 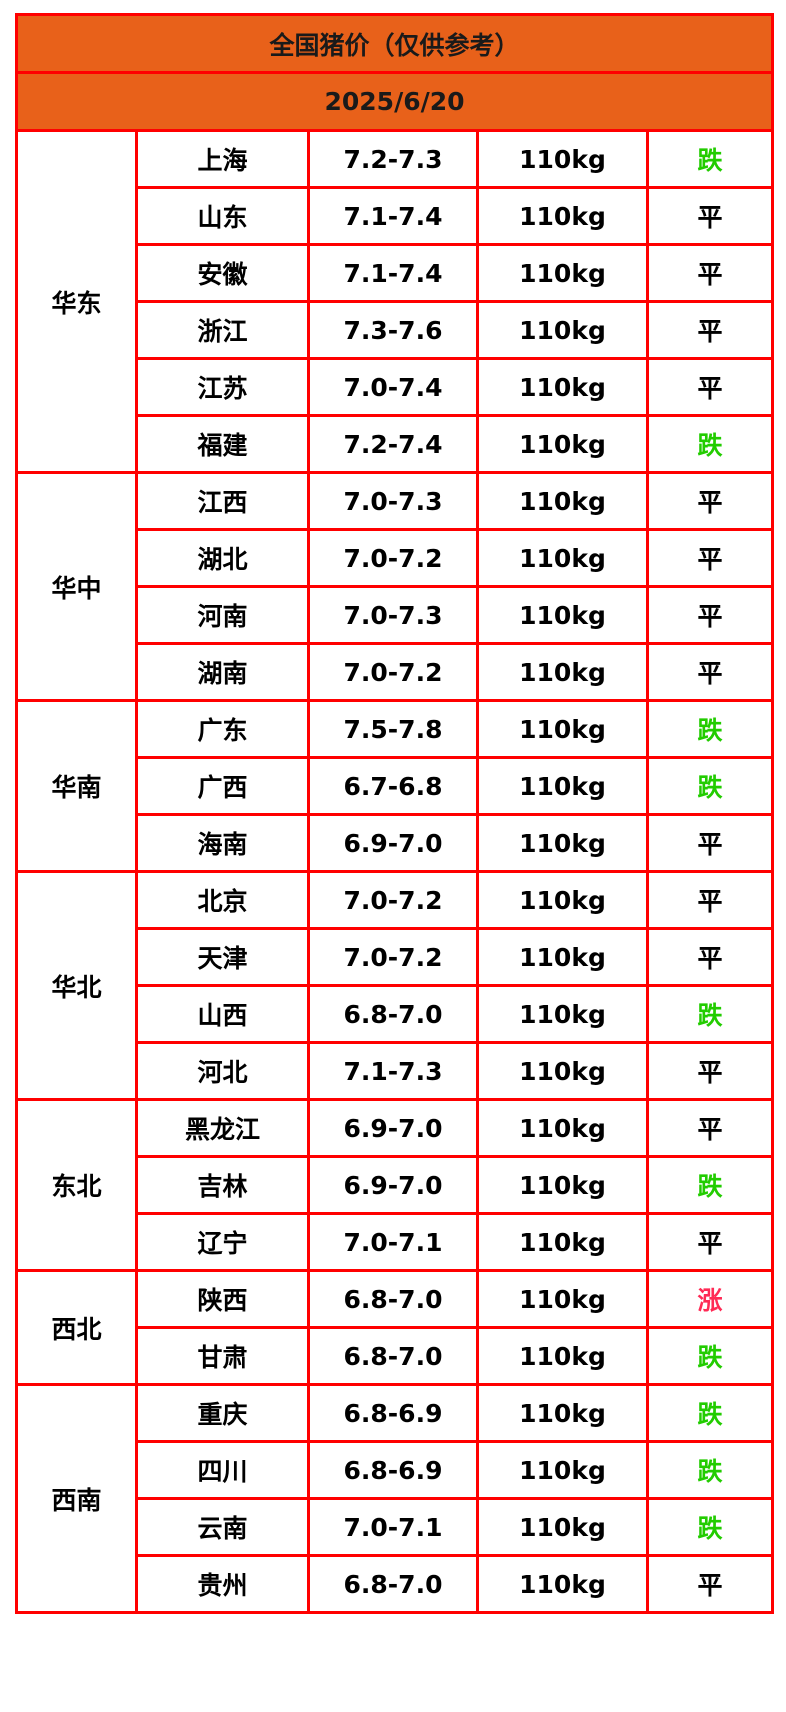 I want to click on province-cell: 福建, so click(x=222, y=444).